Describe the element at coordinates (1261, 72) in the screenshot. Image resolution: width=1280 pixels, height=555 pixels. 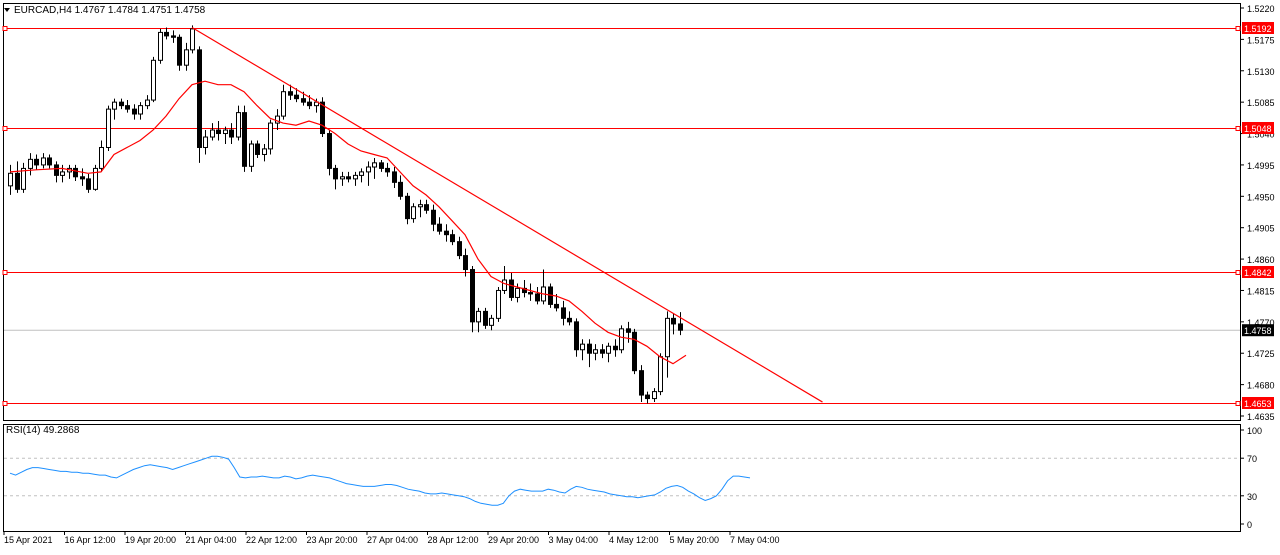
I see `price-tick-label: 1.5130` at that location.